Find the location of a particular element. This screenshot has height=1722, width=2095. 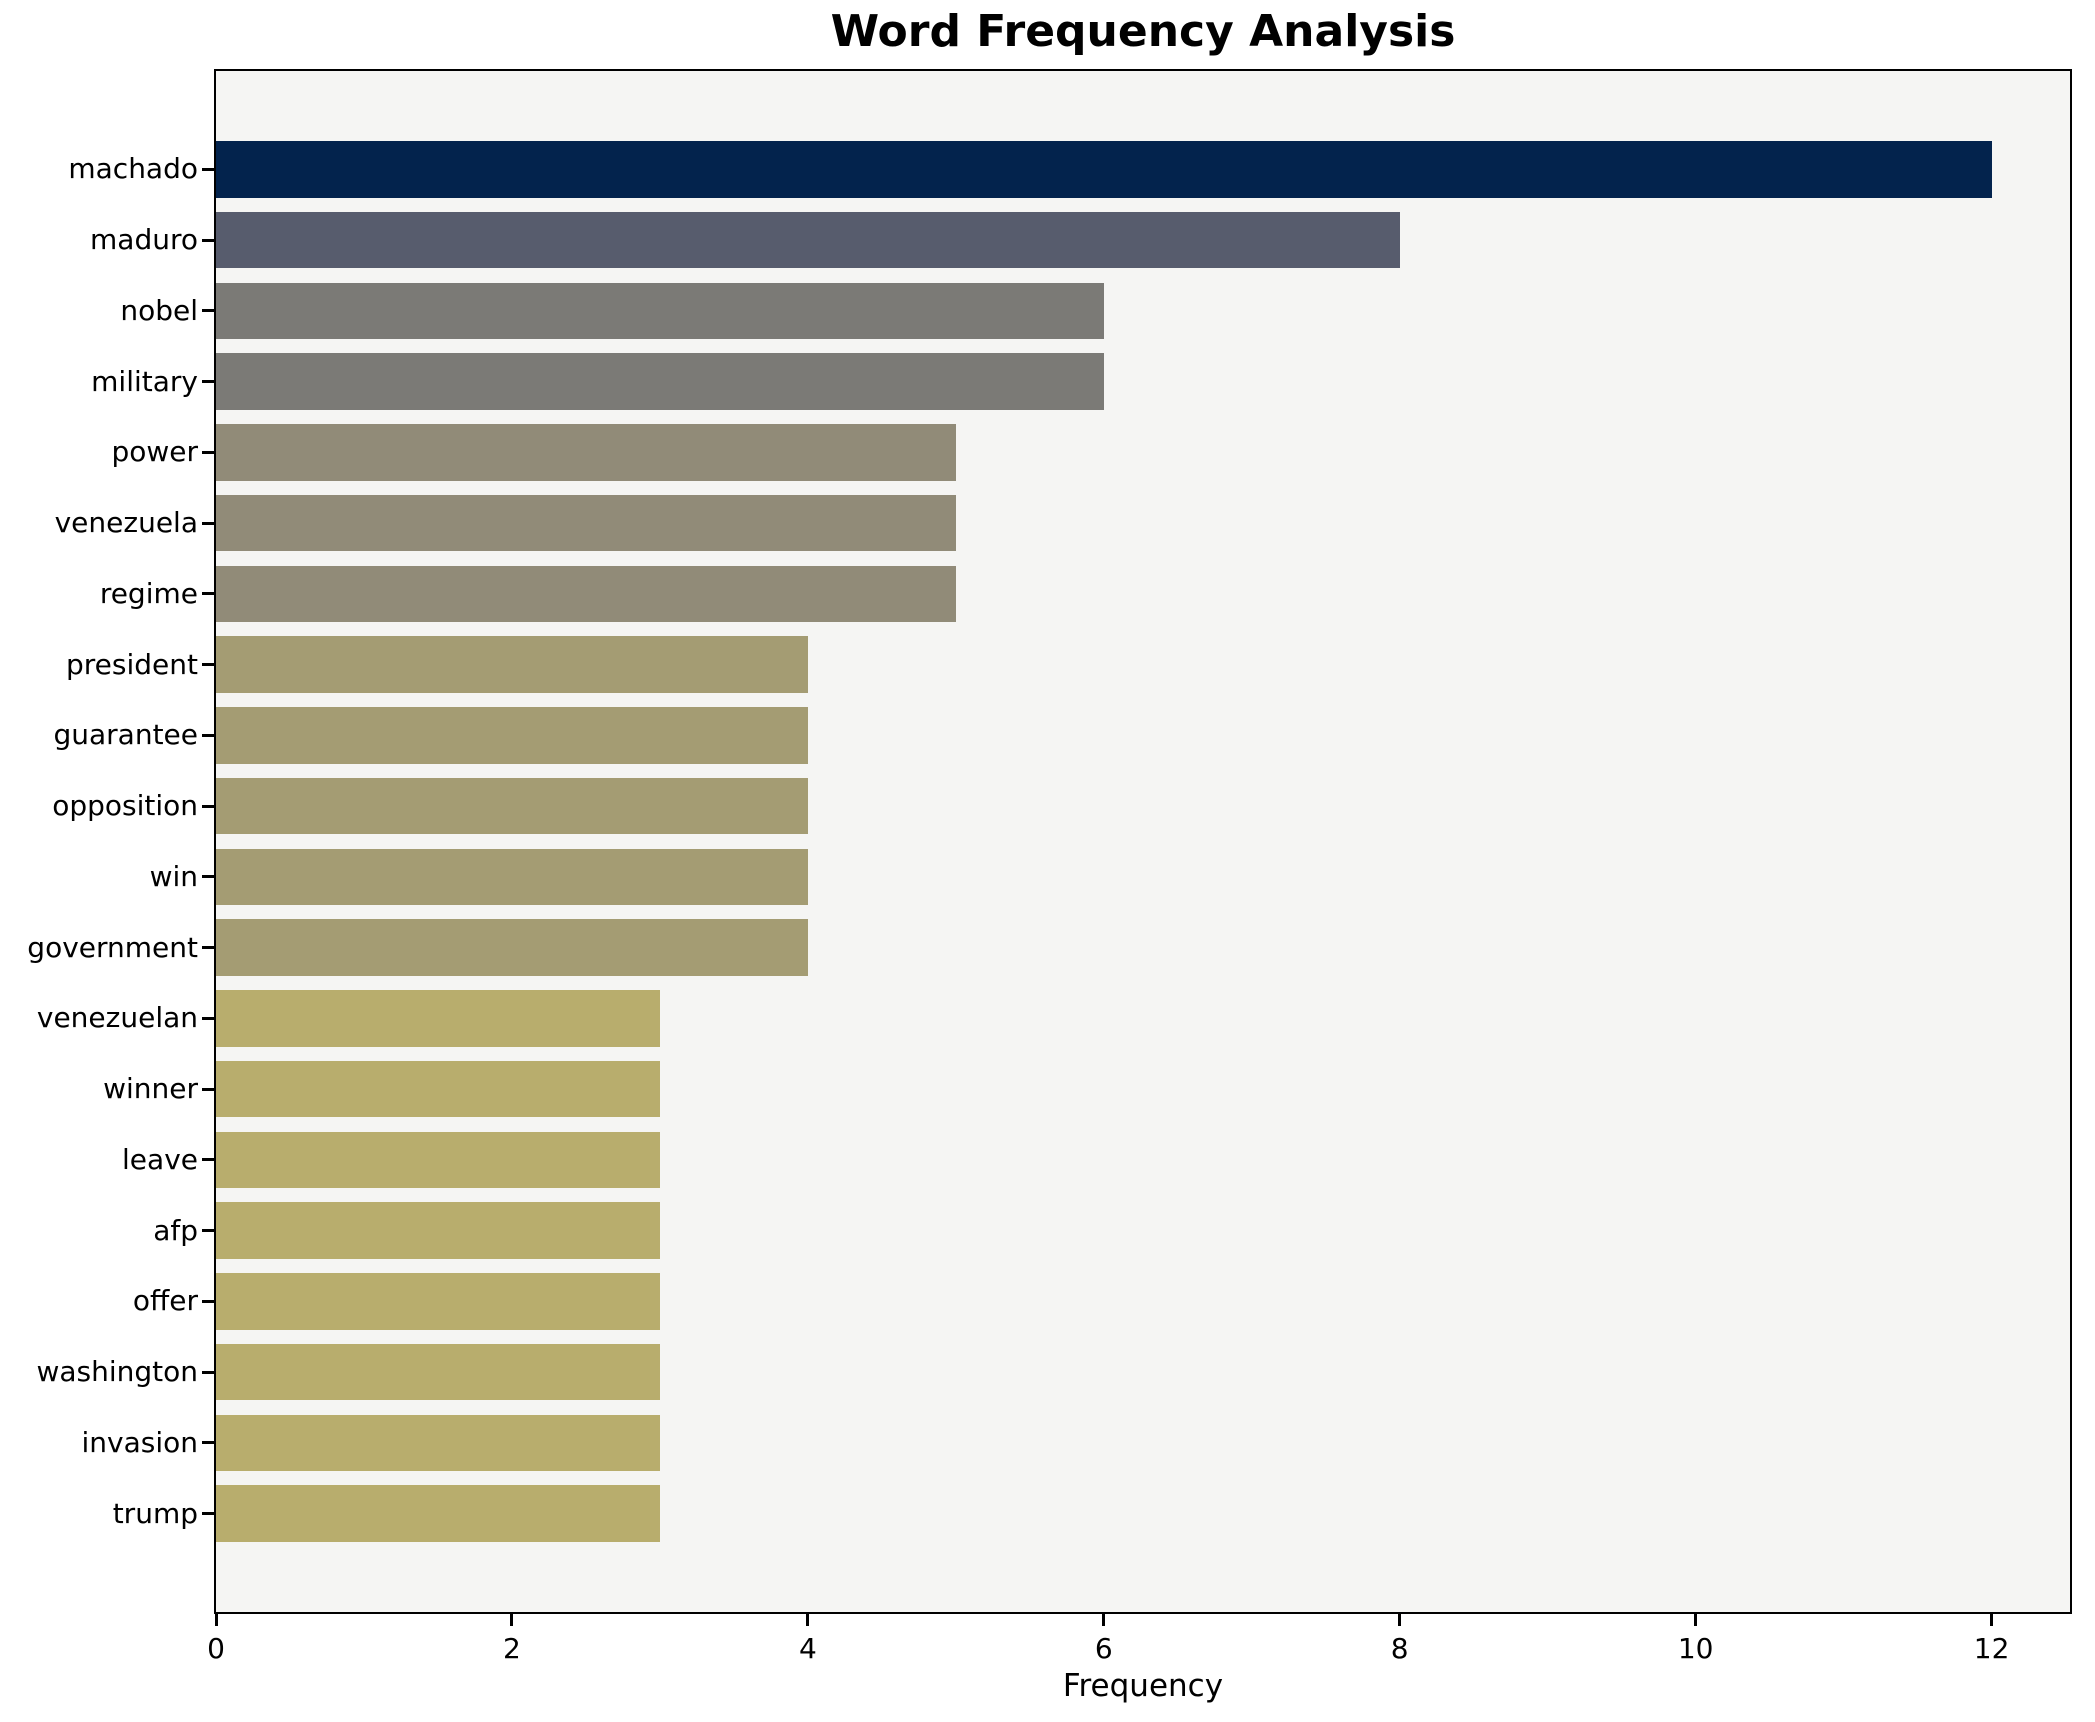

y-tick-label: winner is located at coordinates (150, 1089).